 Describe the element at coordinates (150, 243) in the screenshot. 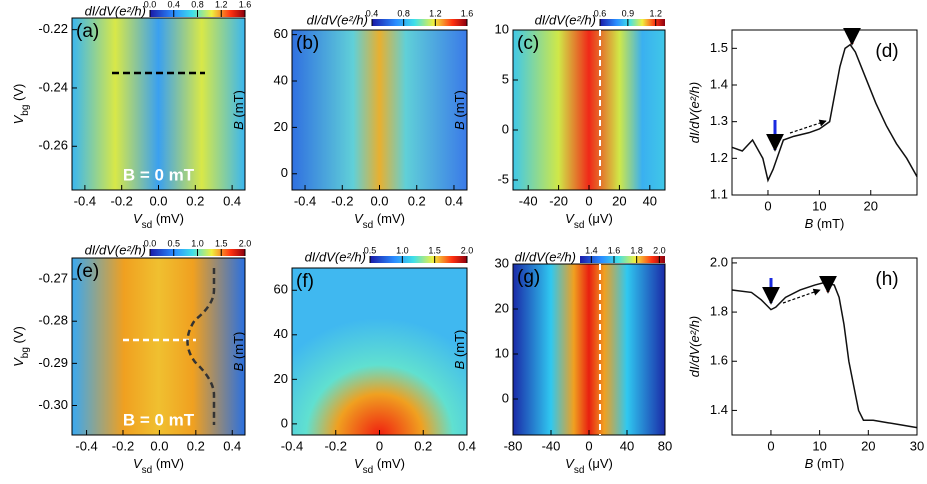

I see `colorbar-tick-label: 0.0` at that location.